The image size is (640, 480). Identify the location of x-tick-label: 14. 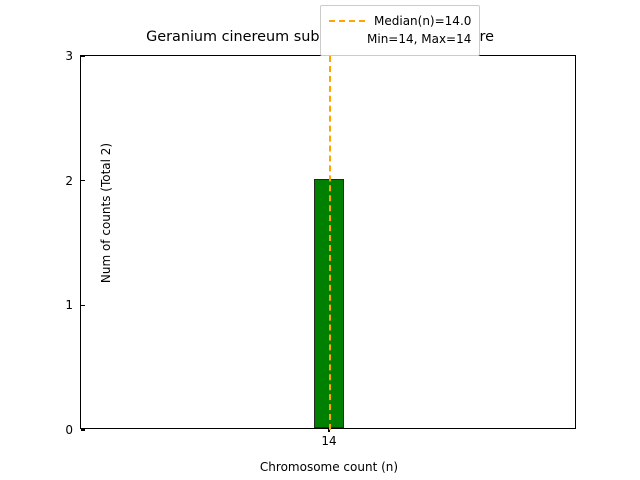
(329, 441).